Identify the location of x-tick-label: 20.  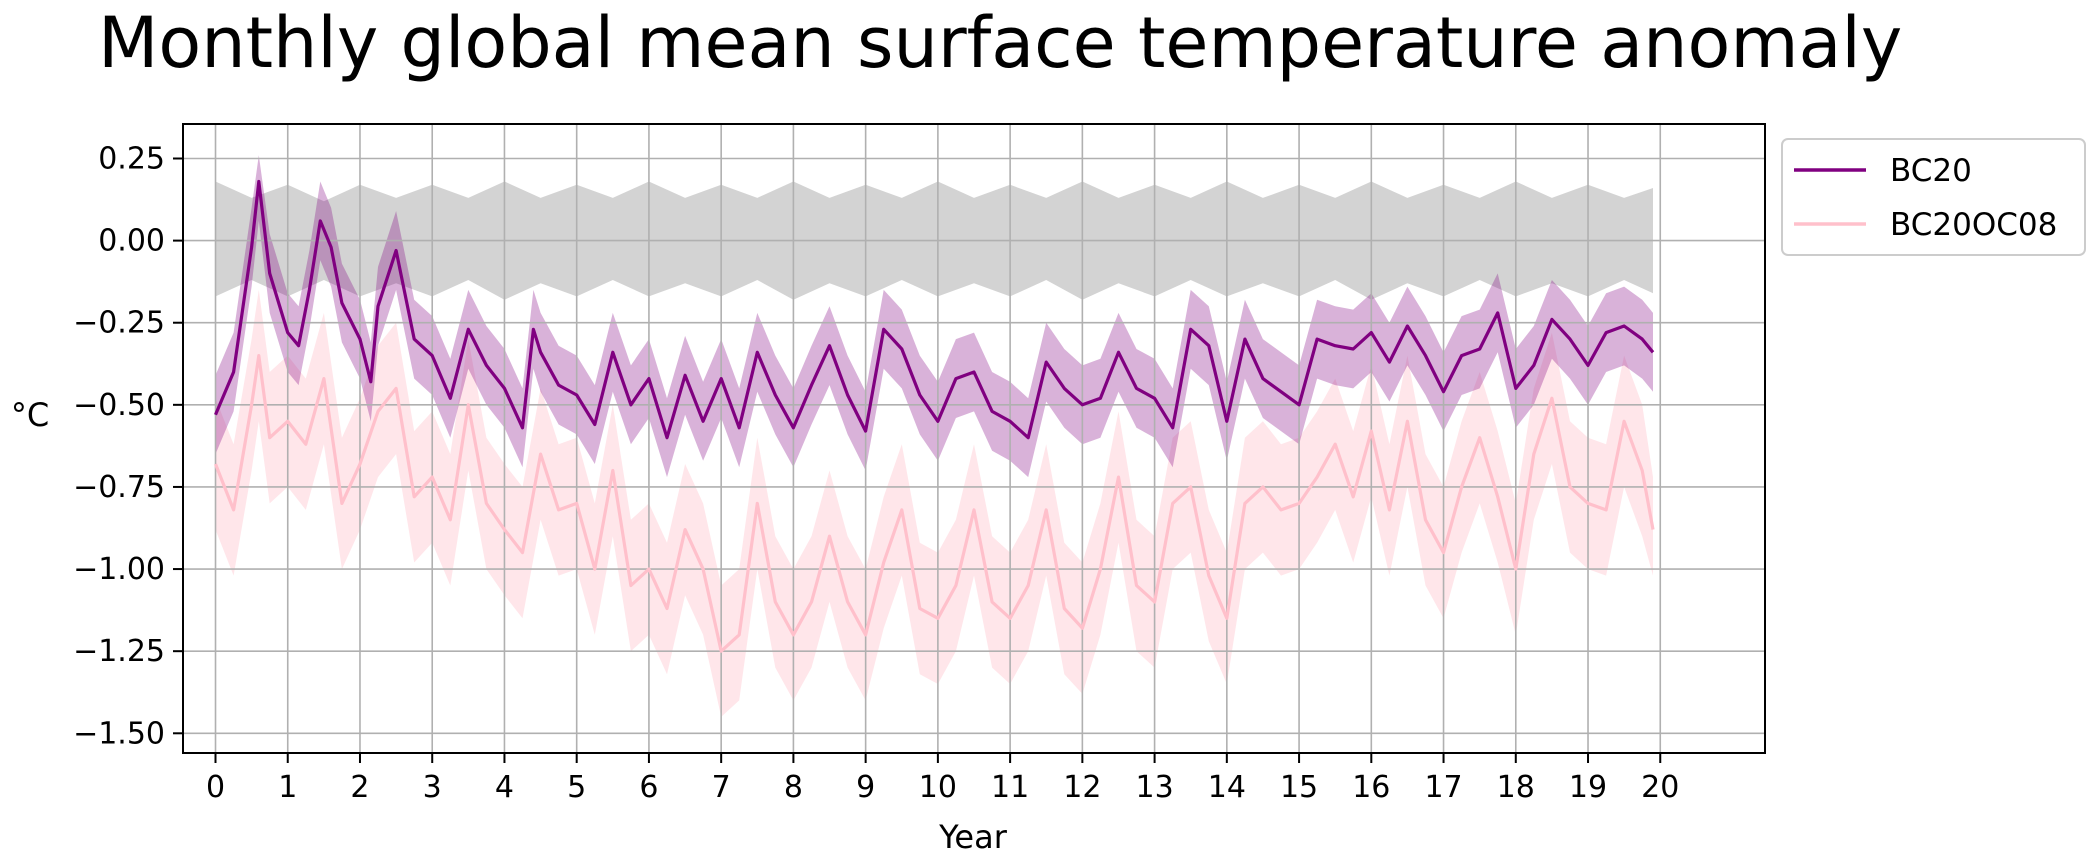
(1660, 787).